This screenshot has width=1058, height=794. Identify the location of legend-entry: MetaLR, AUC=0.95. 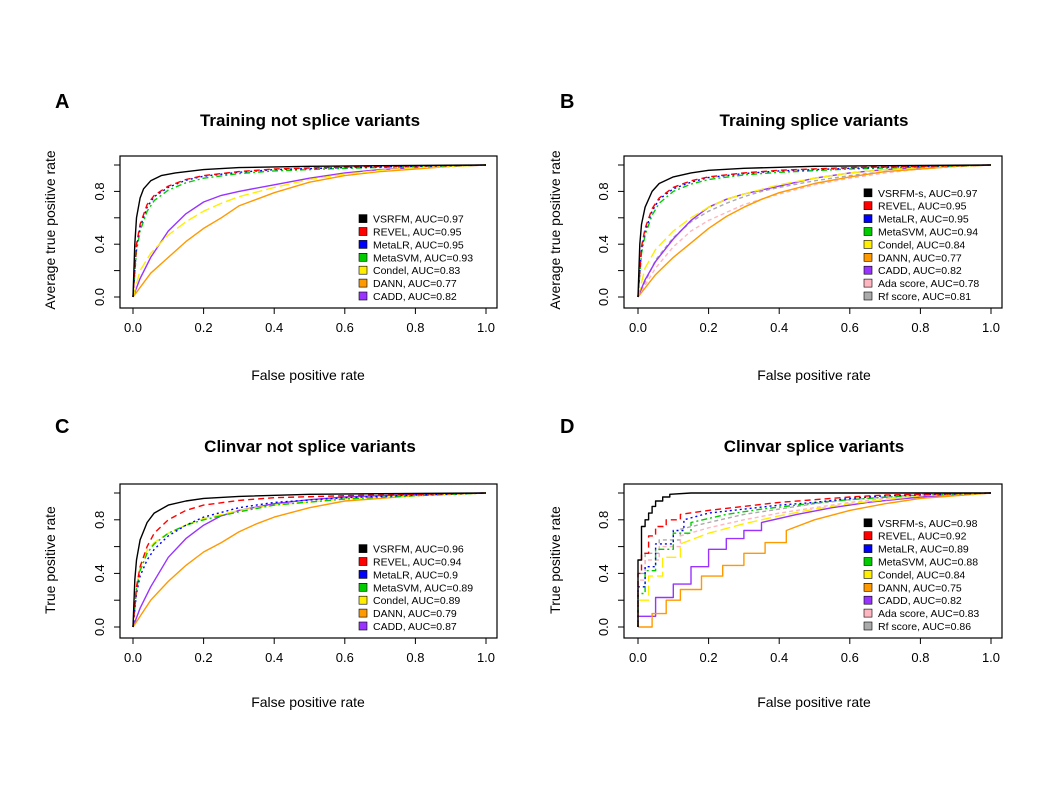
(418, 245).